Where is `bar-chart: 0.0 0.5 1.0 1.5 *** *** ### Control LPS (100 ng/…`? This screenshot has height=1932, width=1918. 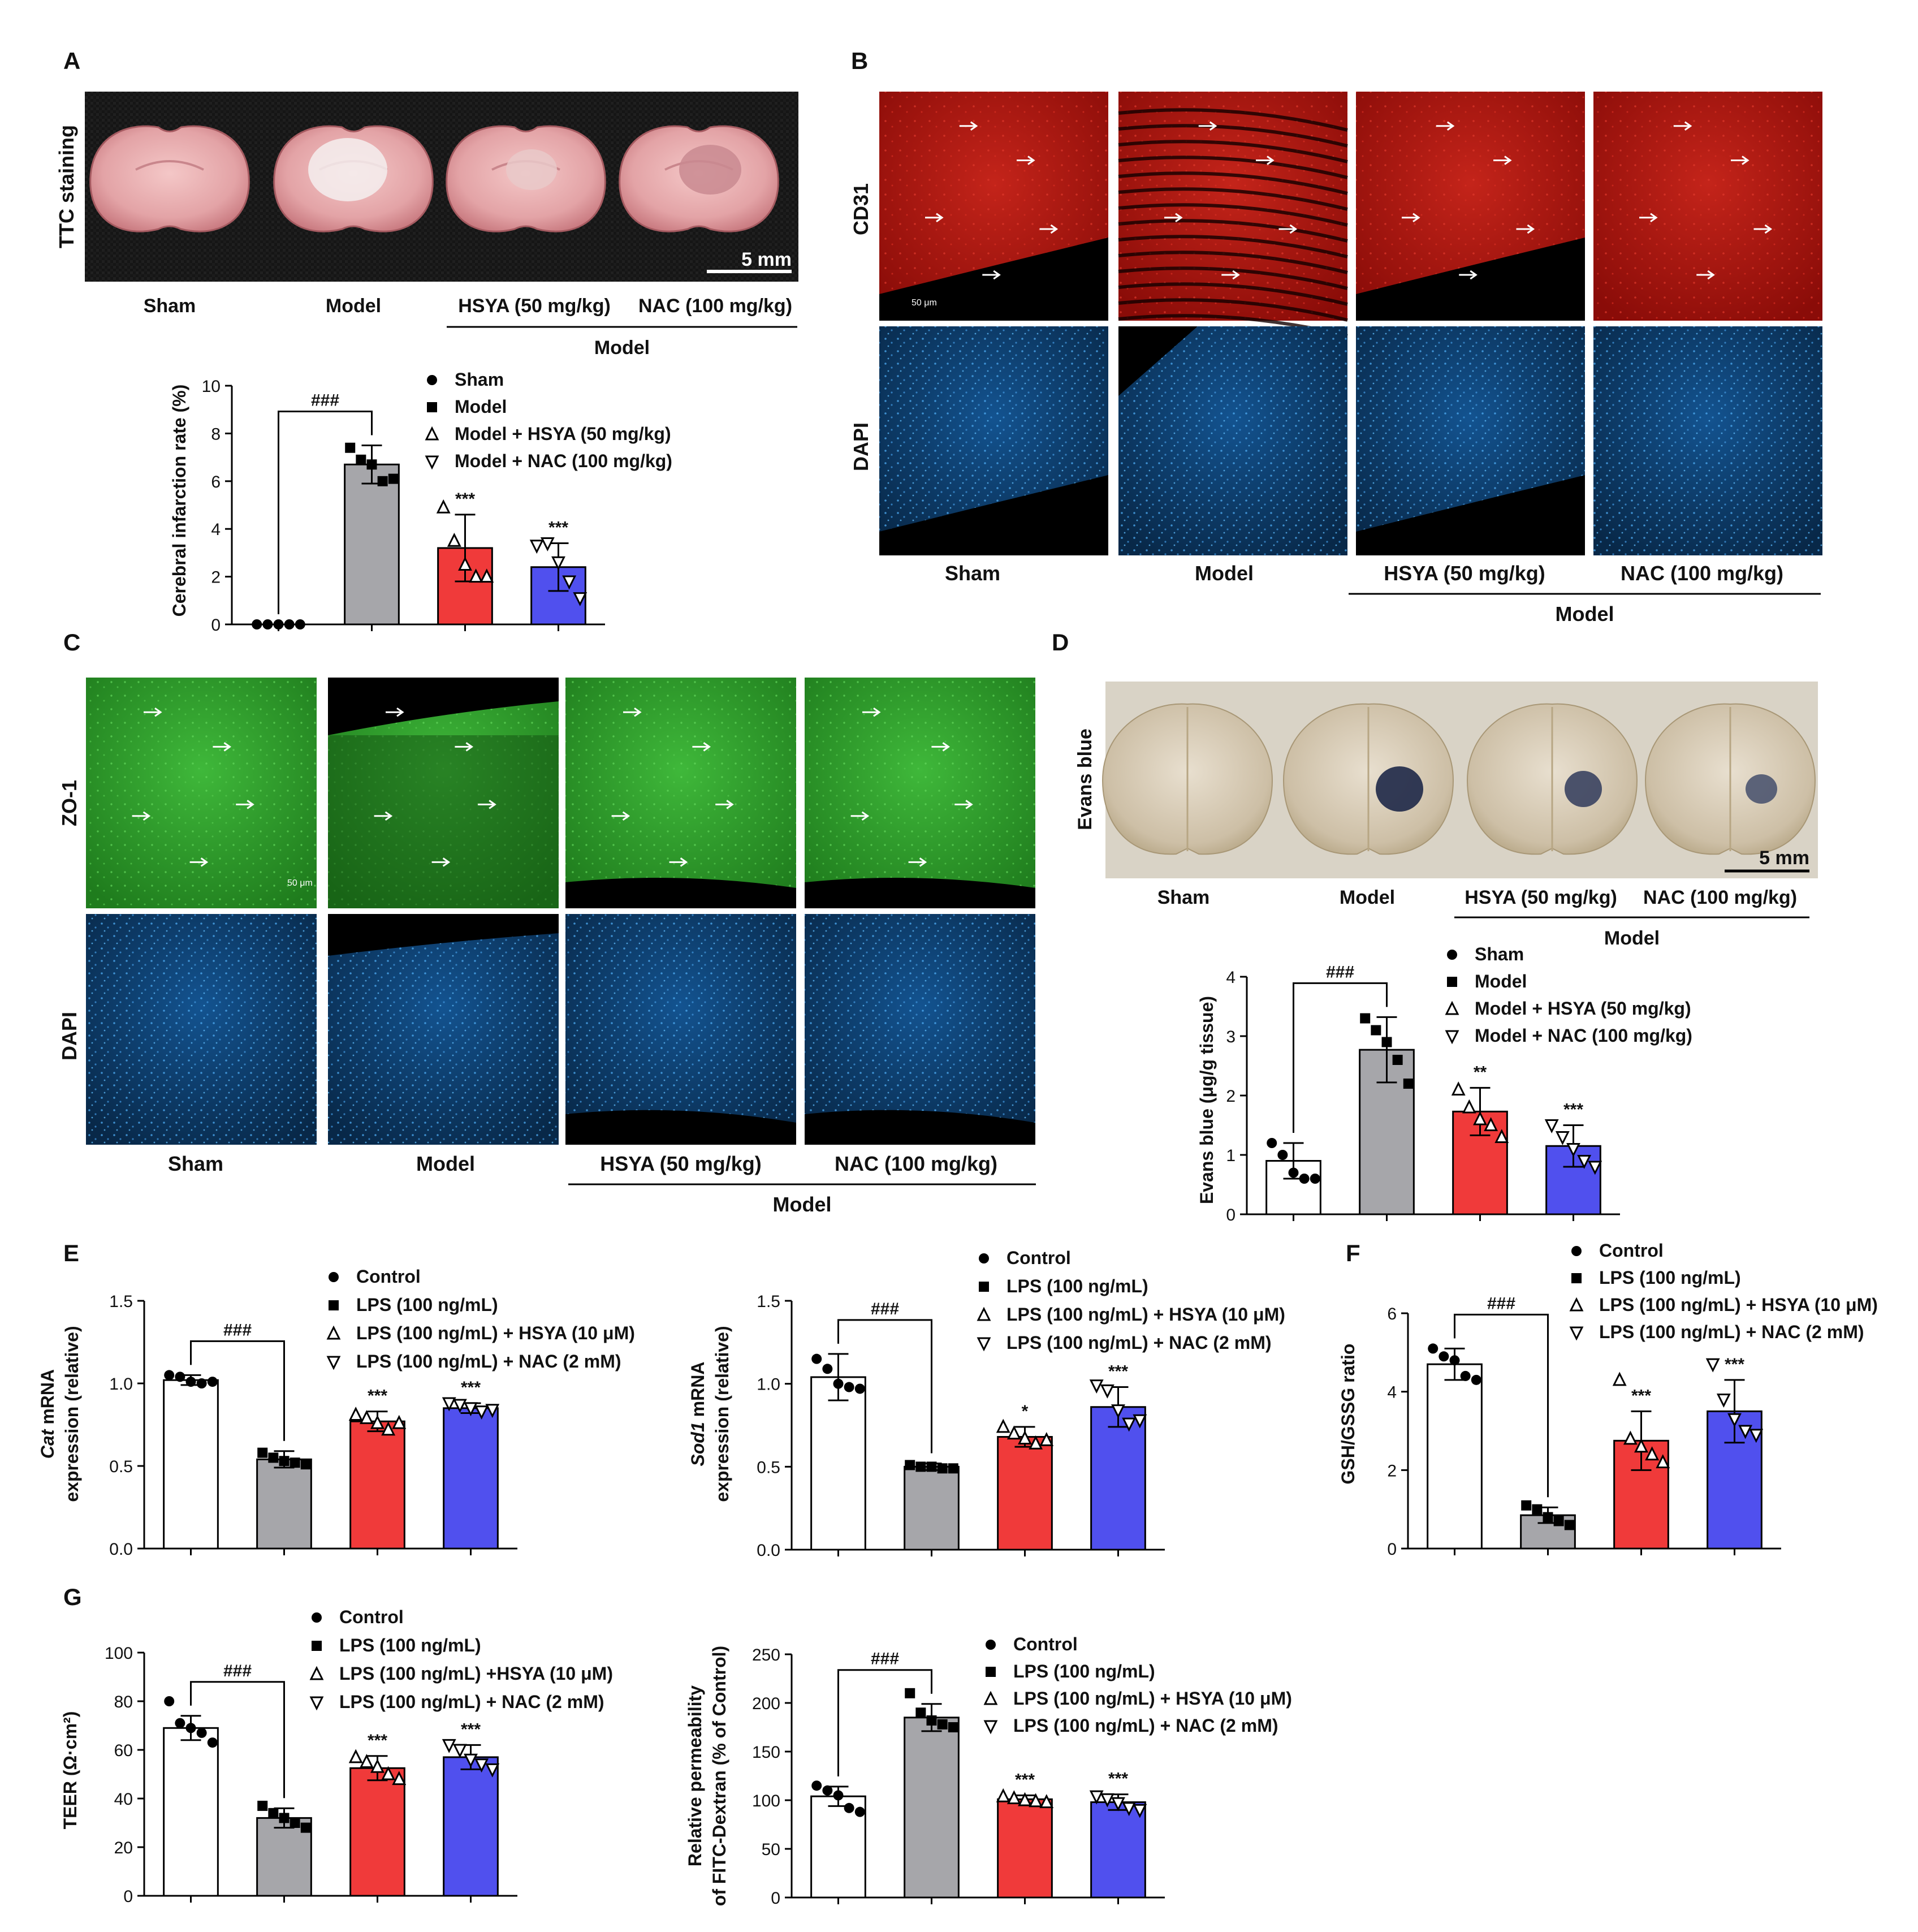 bar-chart: 0.0 0.5 1.0 1.5 *** *** ### Control LPS (100 ng/… is located at coordinates (372, 1412).